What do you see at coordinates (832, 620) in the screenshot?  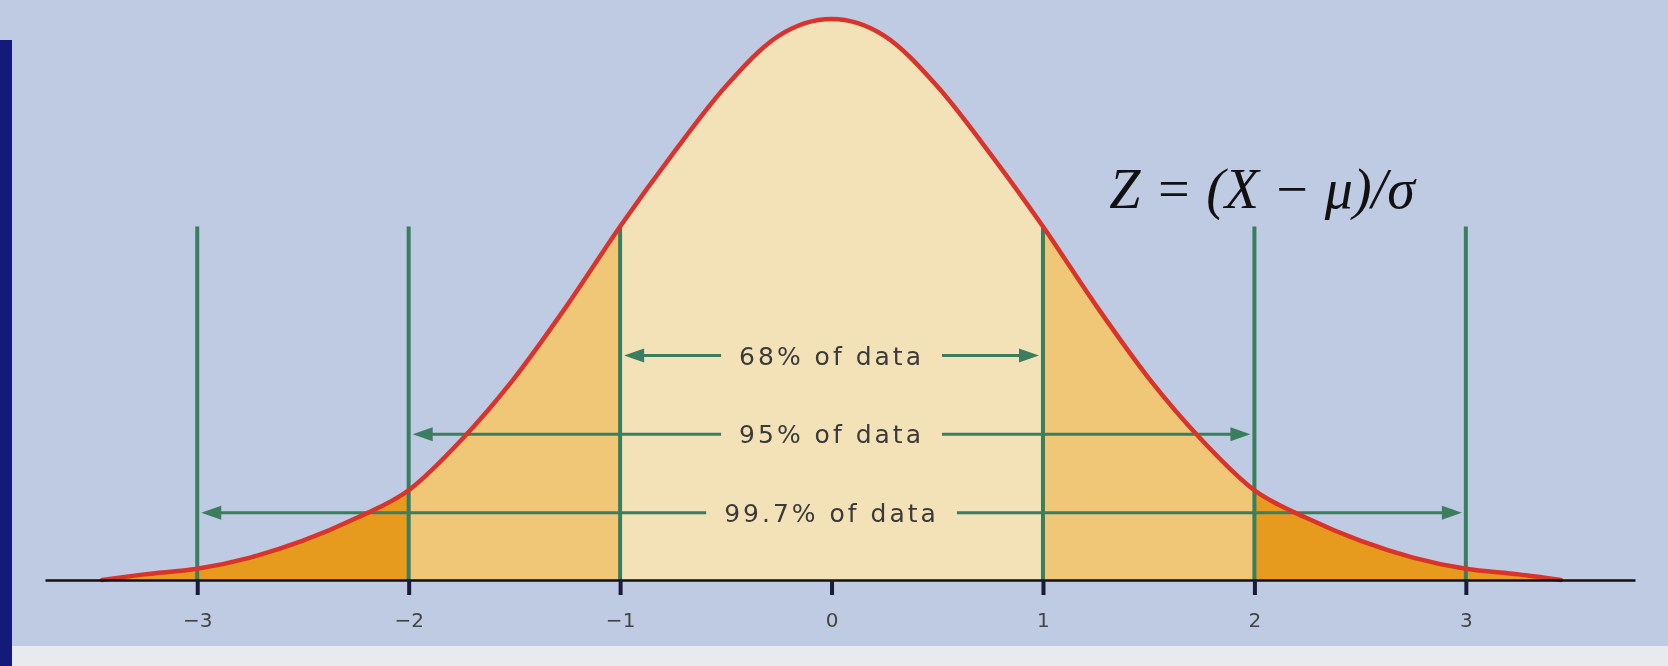 I see `x-tick-label: 0` at bounding box center [832, 620].